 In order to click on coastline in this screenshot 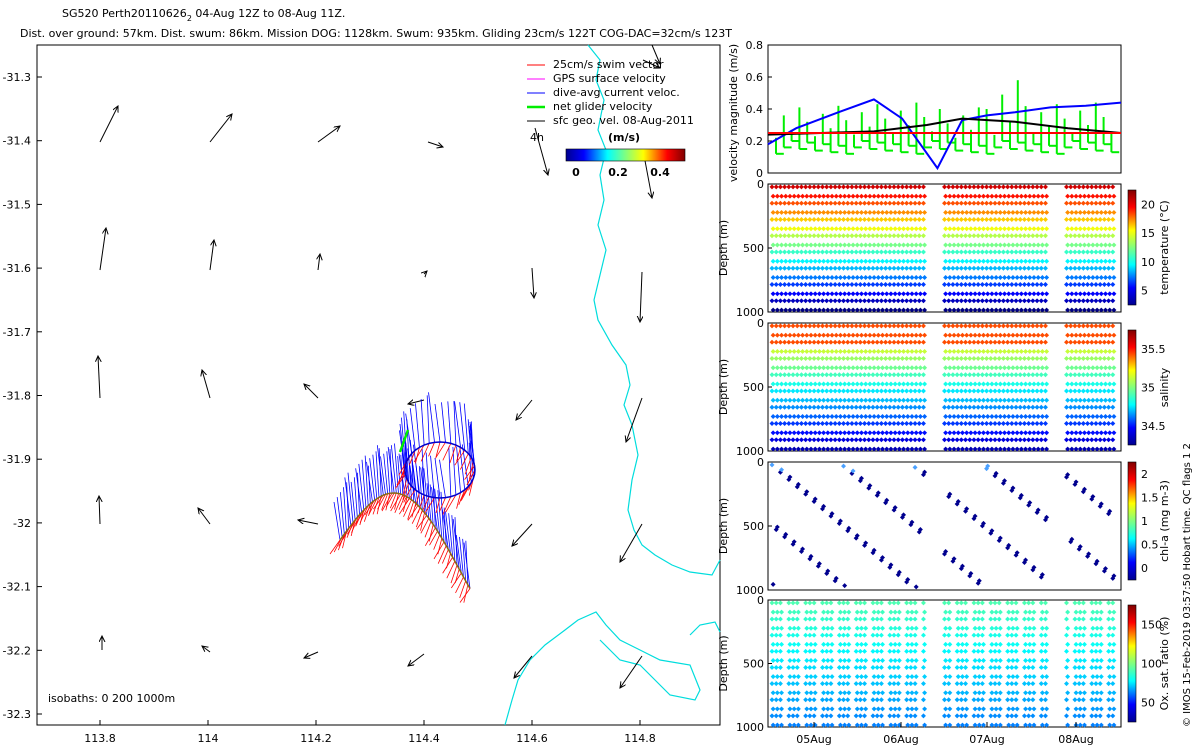, I will do `click(654, 310)`.